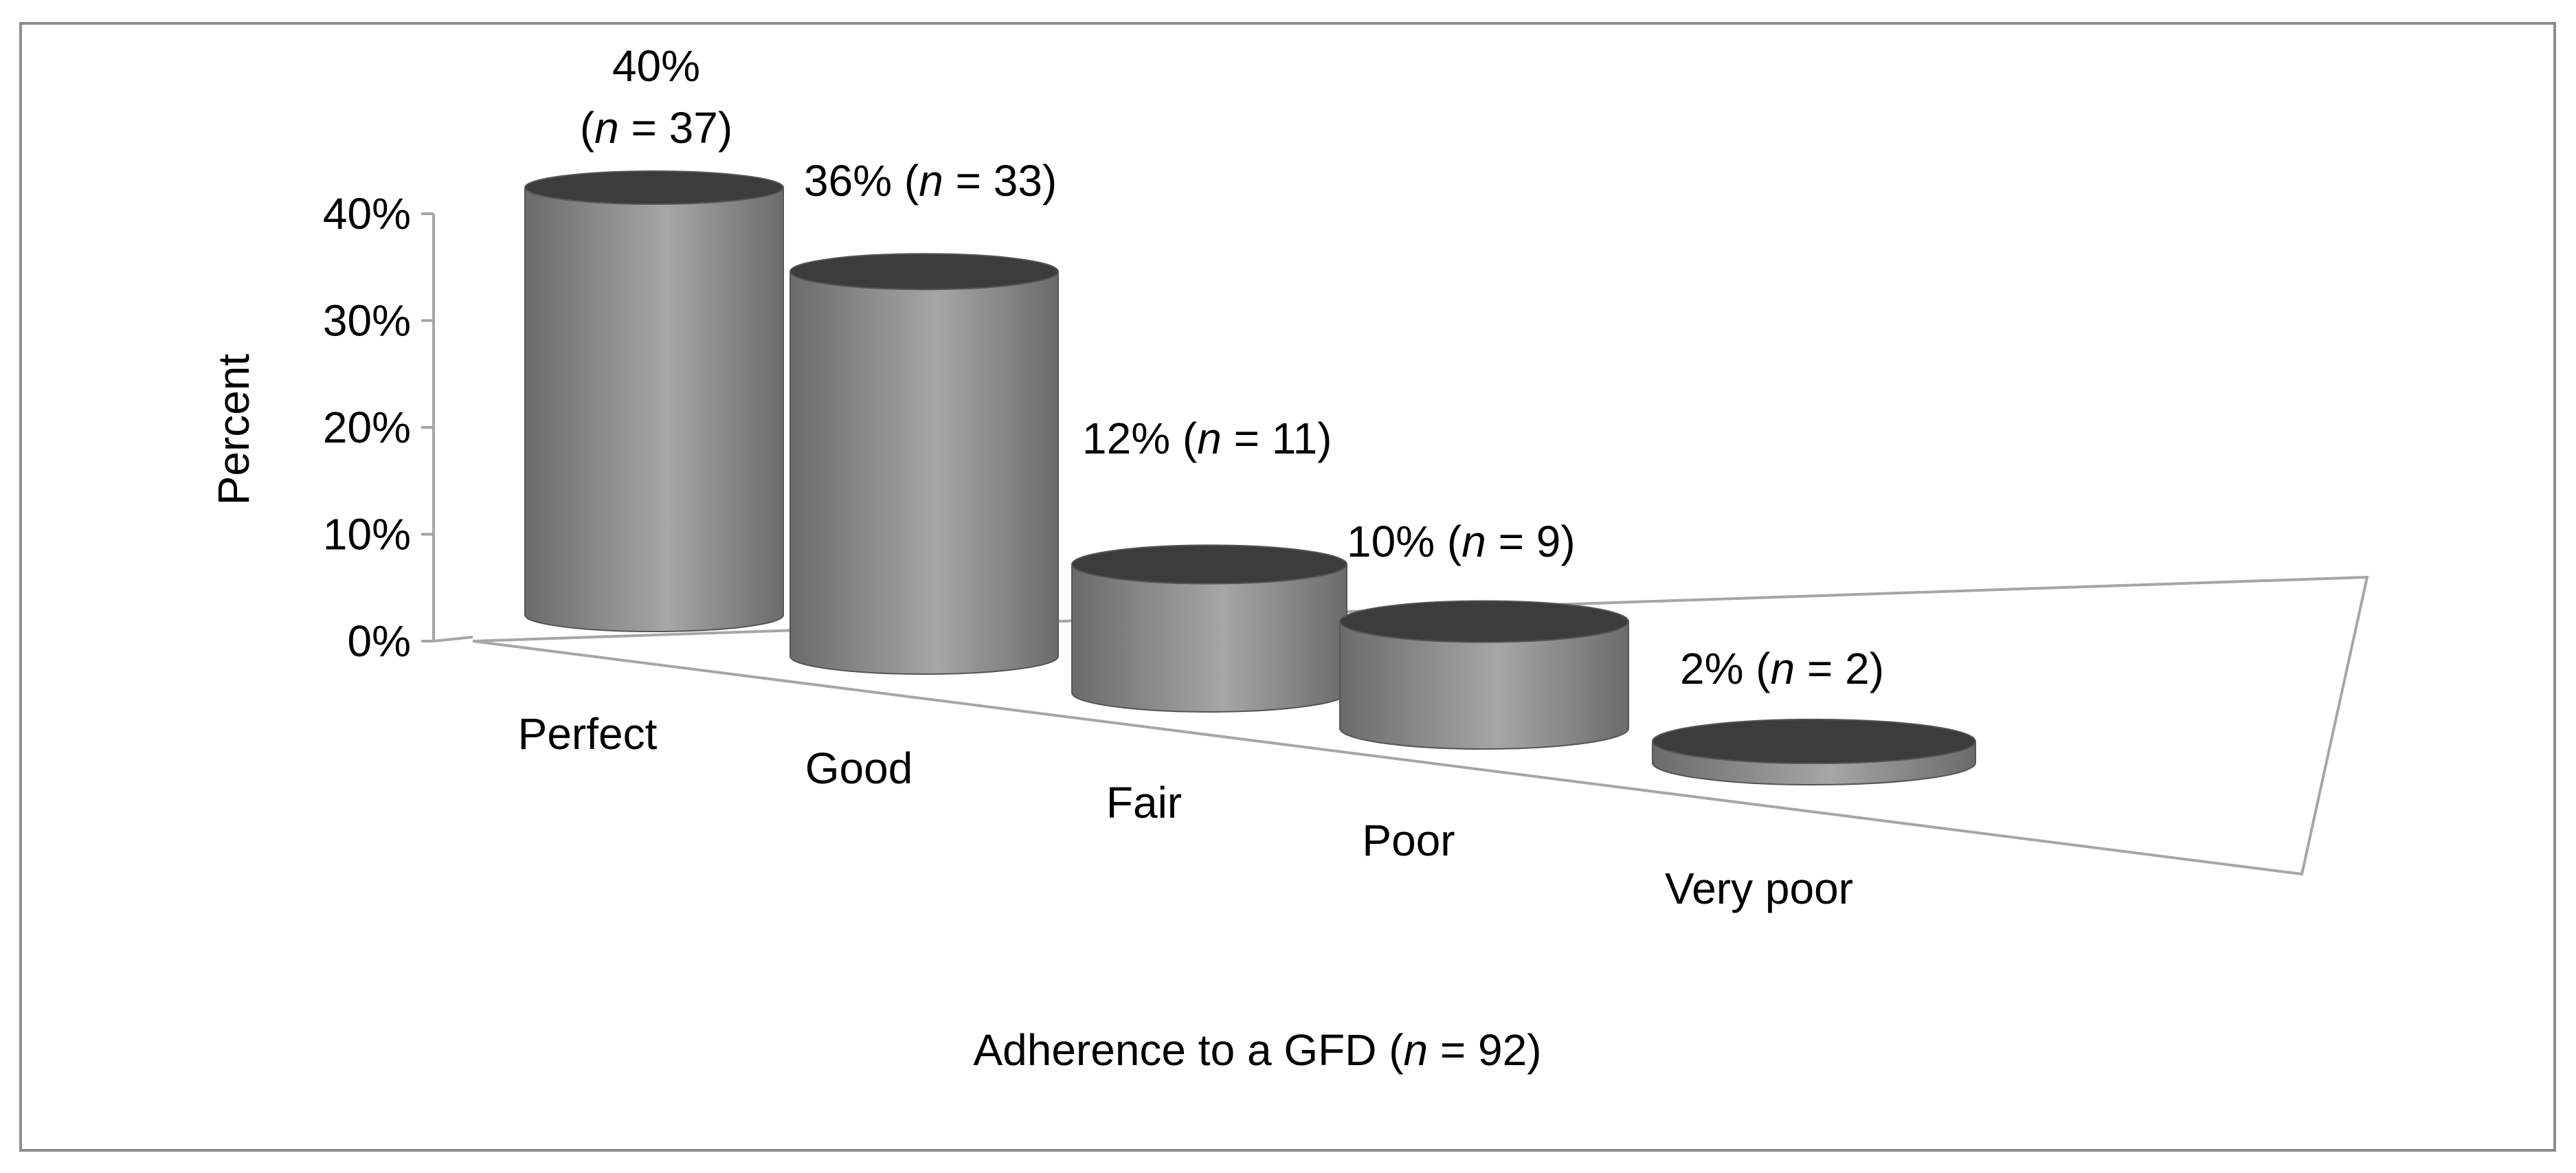 The image size is (2576, 1173). I want to click on y-axis-foot, so click(453, 640).